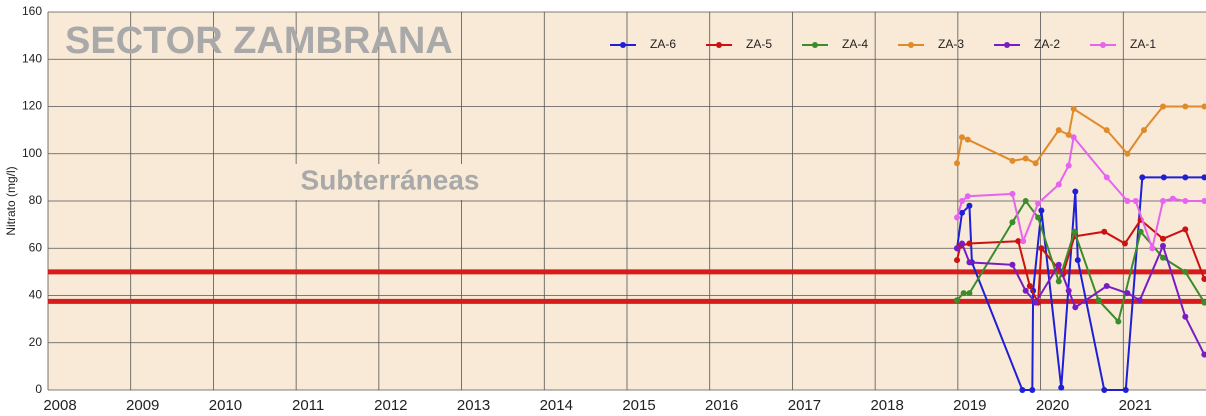 The height and width of the screenshot is (416, 1206). Describe the element at coordinates (308, 405) in the screenshot. I see `x-tick-label: 2011` at that location.